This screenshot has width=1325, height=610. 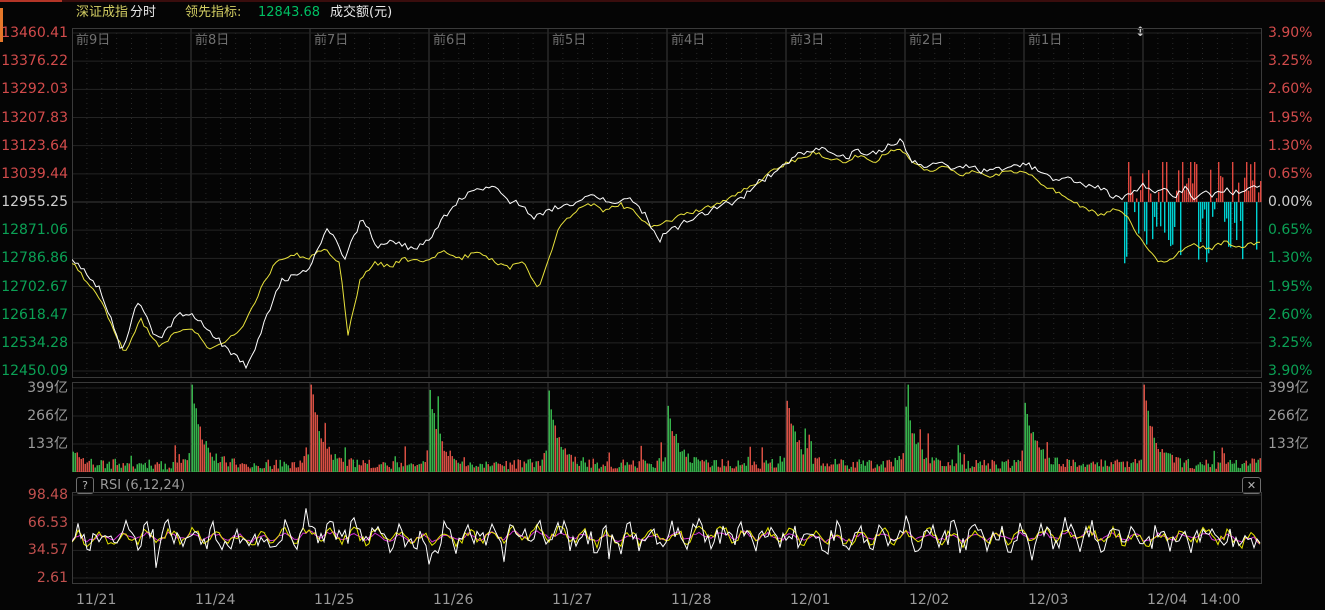 What do you see at coordinates (667, 427) in the screenshot?
I see `volume-chart` at bounding box center [667, 427].